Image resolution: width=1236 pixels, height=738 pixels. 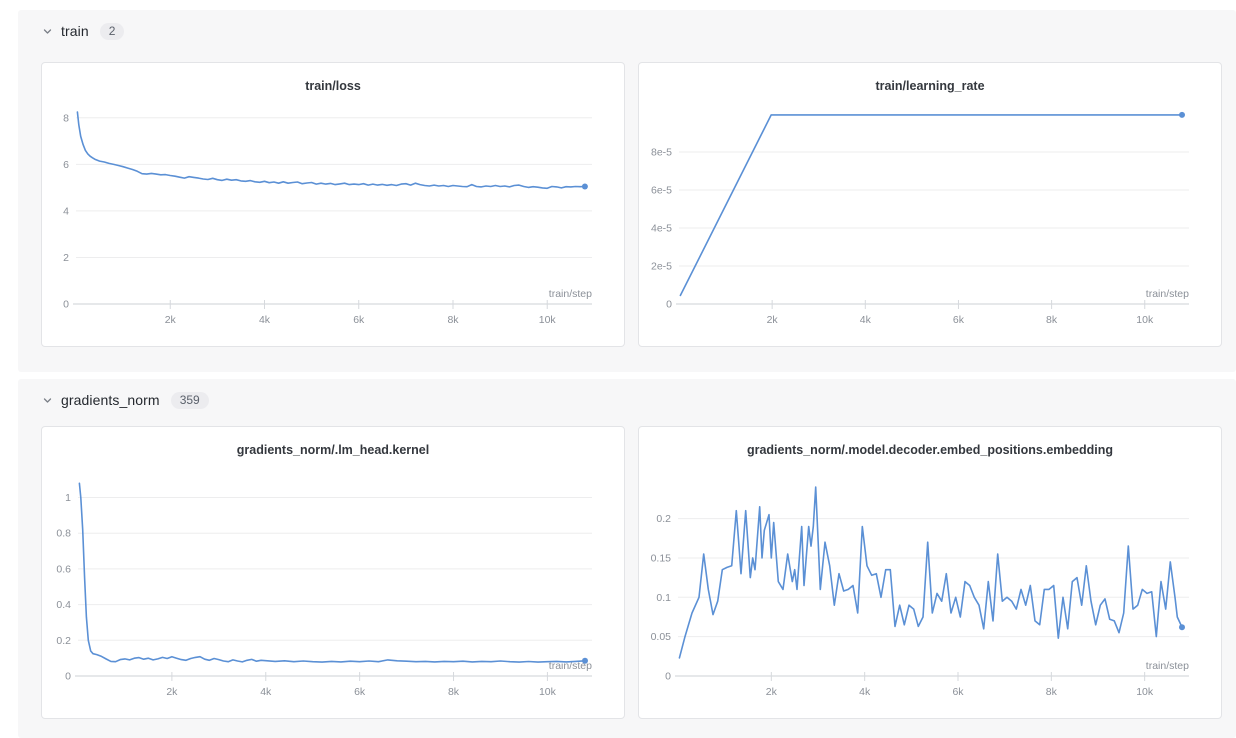 What do you see at coordinates (661, 266) in the screenshot?
I see `svg-text: 2e-5` at bounding box center [661, 266].